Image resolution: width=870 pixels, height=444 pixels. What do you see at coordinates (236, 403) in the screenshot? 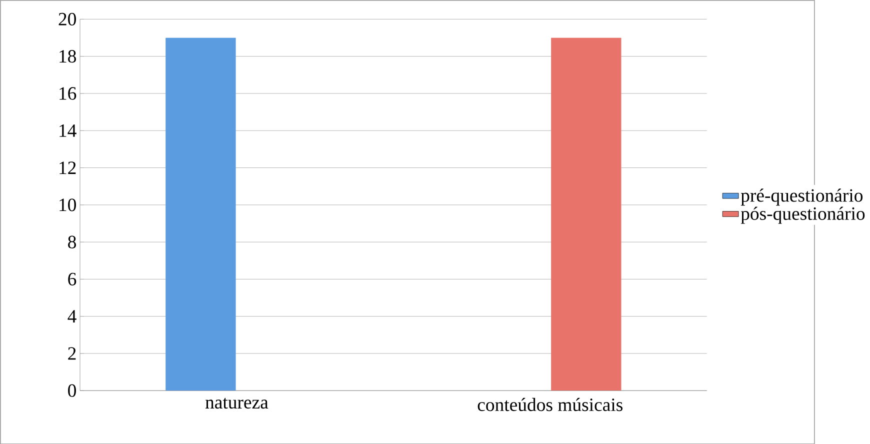
I see `x-tick-label: natureza` at bounding box center [236, 403].